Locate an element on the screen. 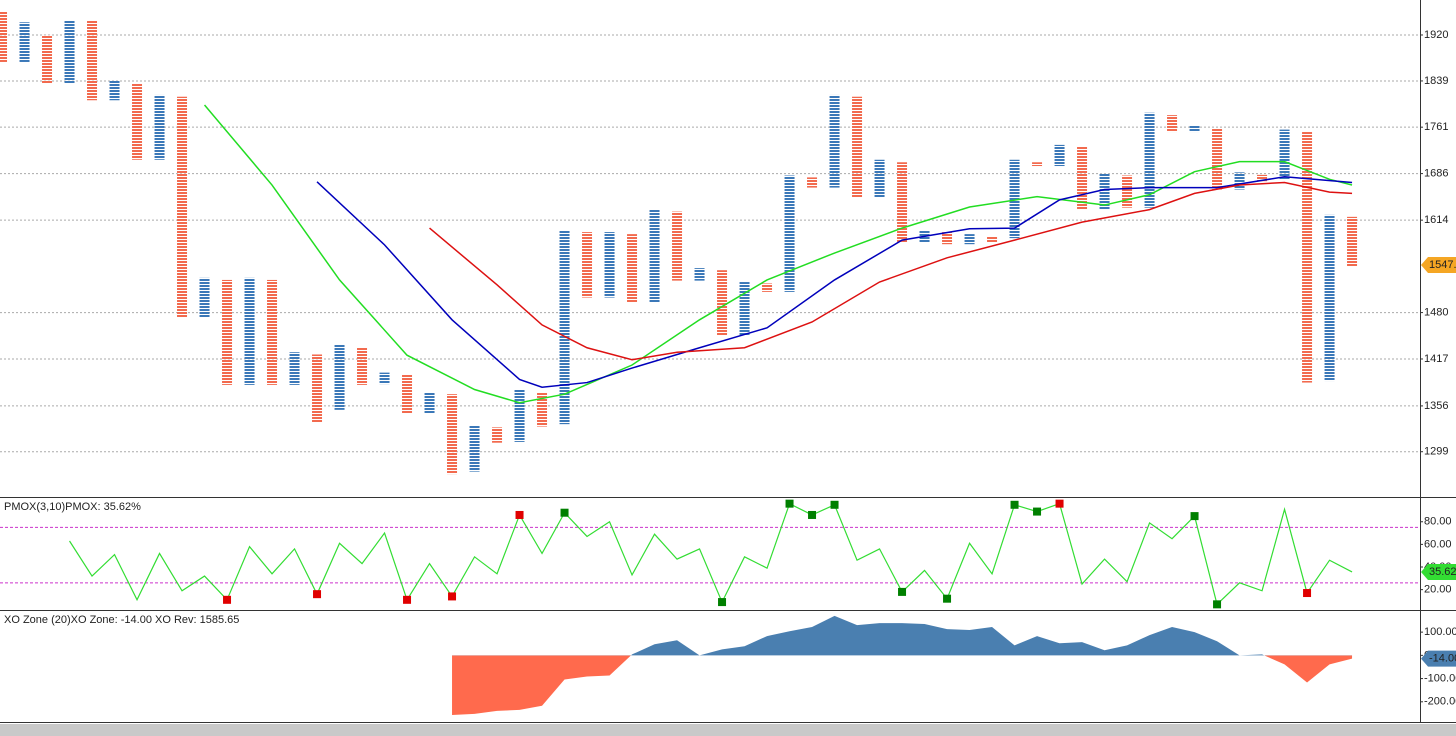 The width and height of the screenshot is (1456, 736). oscillator-line is located at coordinates (711, 554).